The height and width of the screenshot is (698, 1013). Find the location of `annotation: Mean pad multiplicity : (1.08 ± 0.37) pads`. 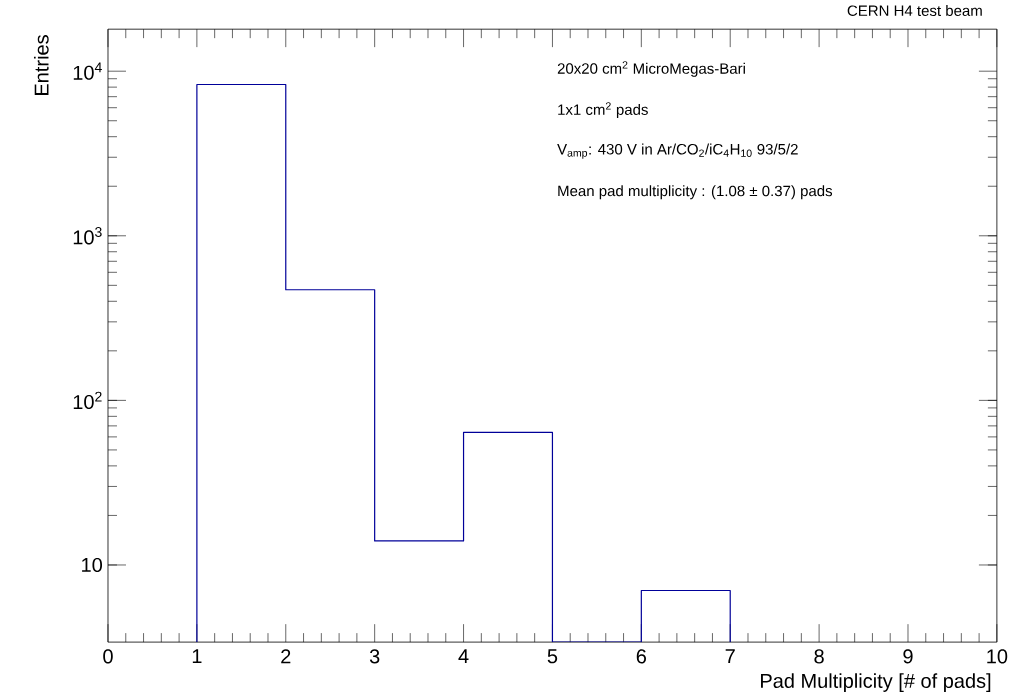

annotation: Mean pad multiplicity : (1.08 ± 0.37) pads is located at coordinates (695, 192).